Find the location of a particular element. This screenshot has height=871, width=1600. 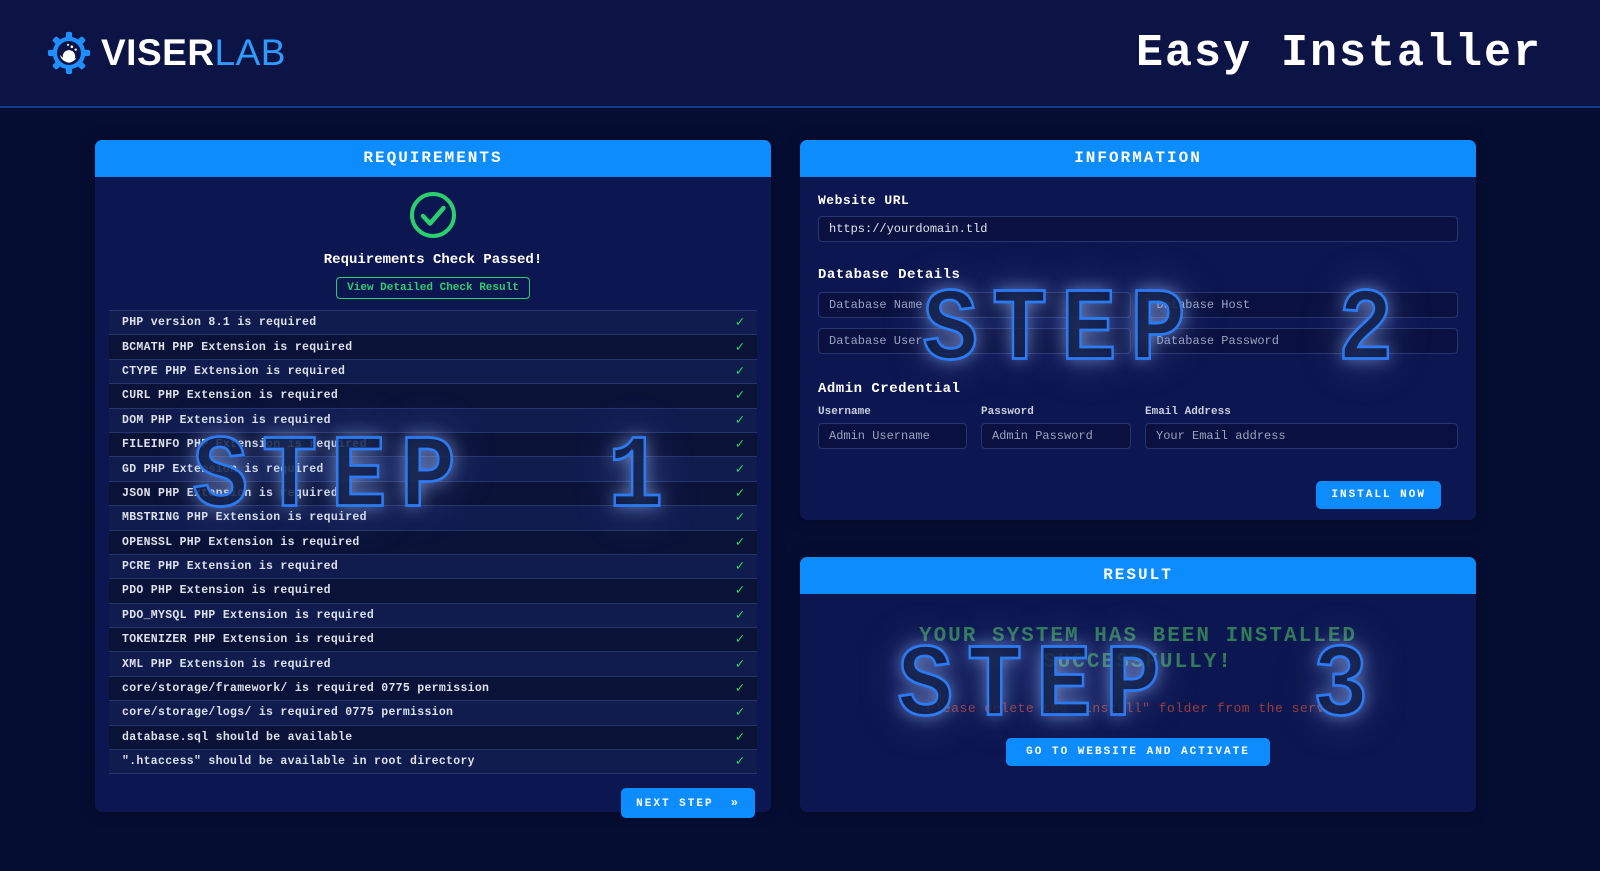

admin-password-input is located at coordinates (1056, 436).